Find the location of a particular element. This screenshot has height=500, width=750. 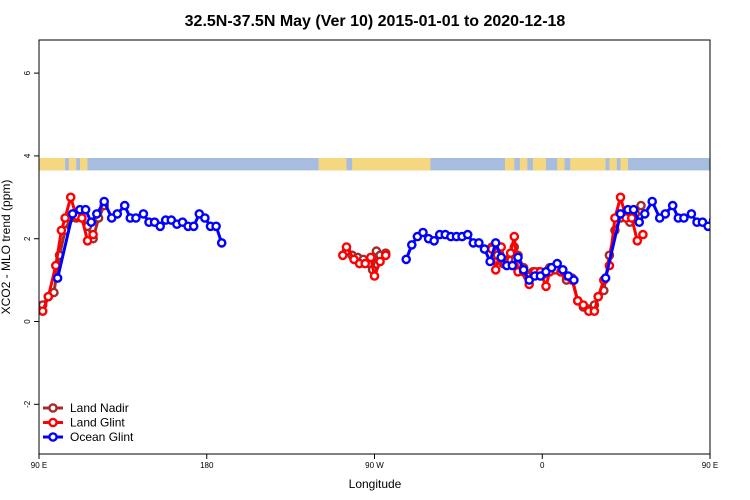

x-tick-label: 0 is located at coordinates (542, 465).